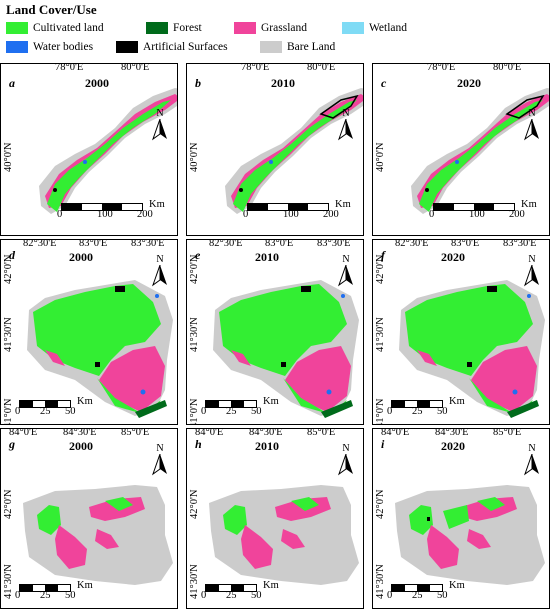 This screenshot has width=550, height=615. What do you see at coordinates (80, 433) in the screenshot?
I see `x-tick-label: 84°30'E` at bounding box center [80, 433].